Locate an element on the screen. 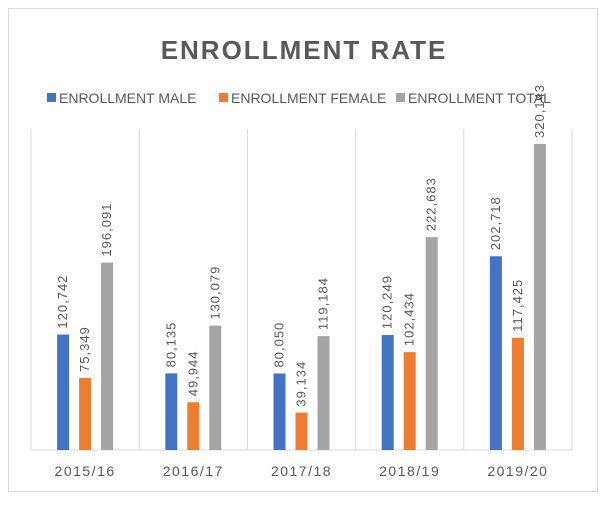 The image size is (606, 505). x-tick-label: 2015/16 is located at coordinates (85, 471).